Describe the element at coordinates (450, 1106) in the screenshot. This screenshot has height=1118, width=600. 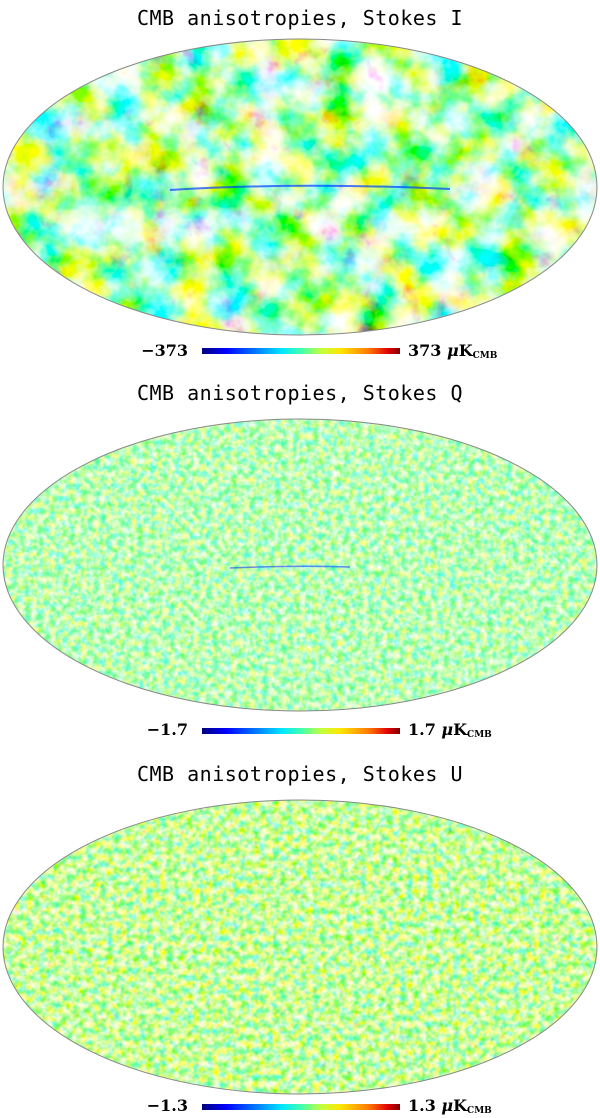
I see `colorbar-max-label: 1.3 μKCMB` at that location.